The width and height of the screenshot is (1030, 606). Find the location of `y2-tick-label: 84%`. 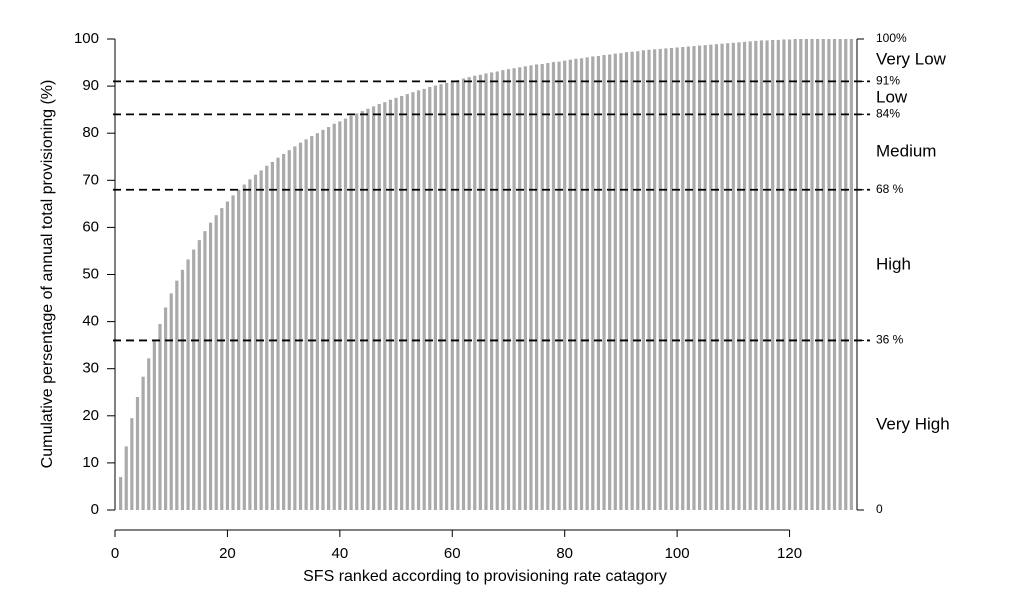

y2-tick-label: 84% is located at coordinates (888, 114).